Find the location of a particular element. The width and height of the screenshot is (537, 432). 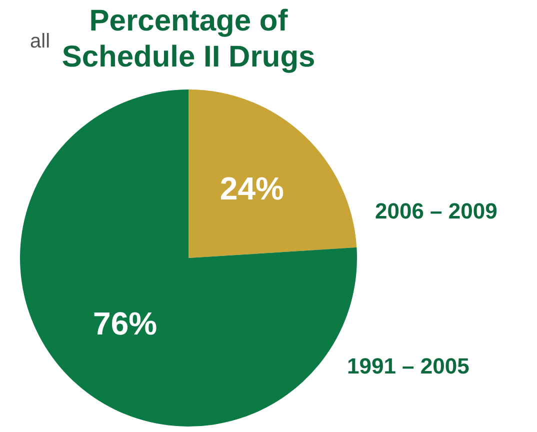

data-label: 76% is located at coordinates (125, 323).